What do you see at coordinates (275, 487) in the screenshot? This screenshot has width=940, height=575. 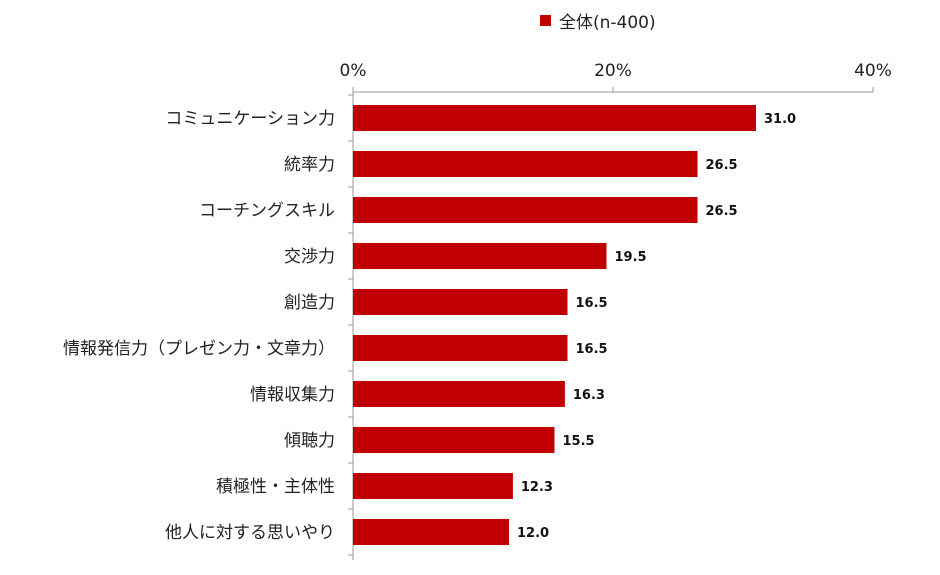 I see `category-label: 積極性・主体性` at bounding box center [275, 487].